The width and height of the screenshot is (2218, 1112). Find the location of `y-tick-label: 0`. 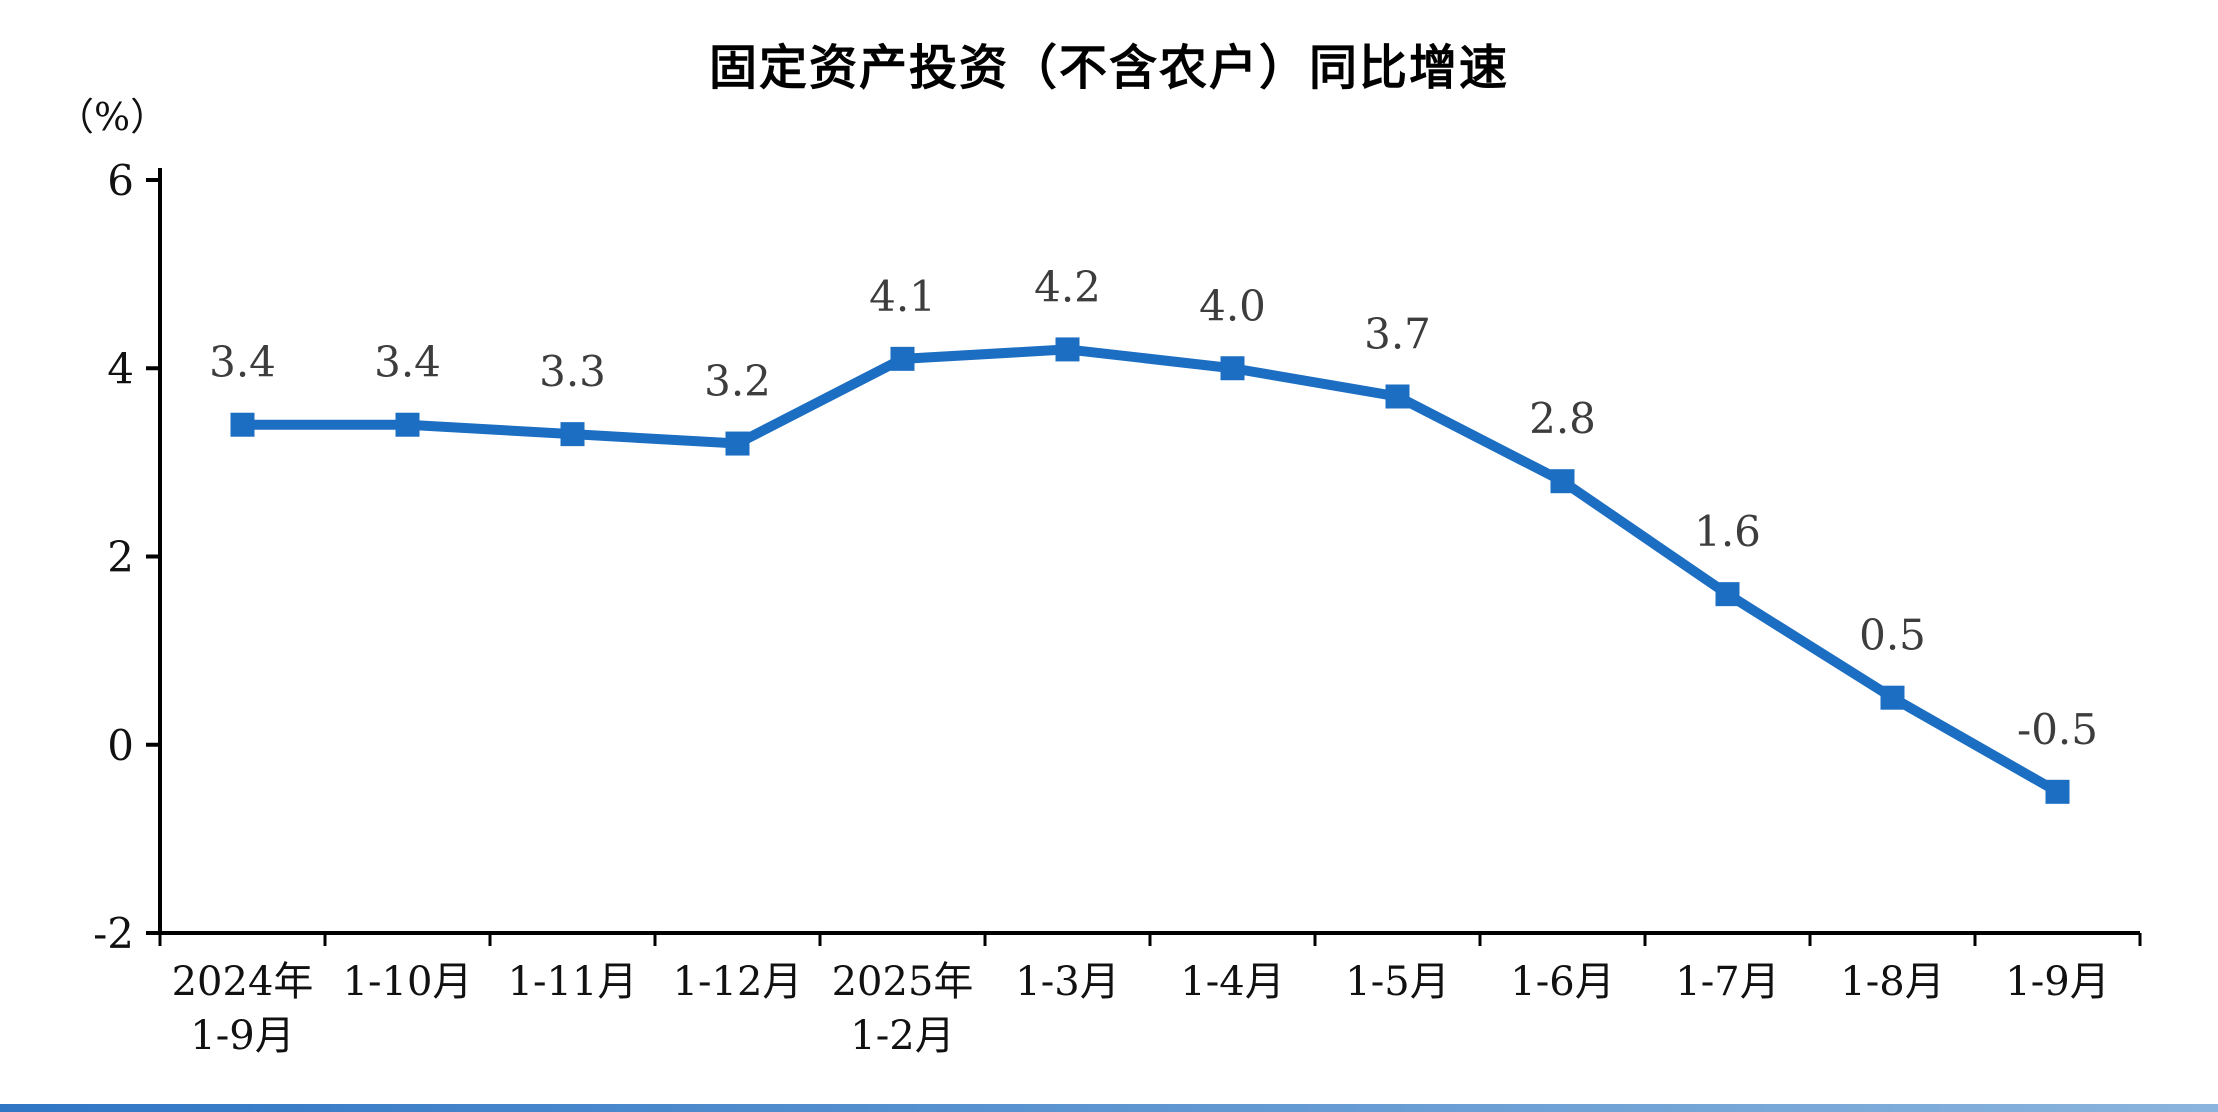

y-tick-label: 0 is located at coordinates (120, 745).